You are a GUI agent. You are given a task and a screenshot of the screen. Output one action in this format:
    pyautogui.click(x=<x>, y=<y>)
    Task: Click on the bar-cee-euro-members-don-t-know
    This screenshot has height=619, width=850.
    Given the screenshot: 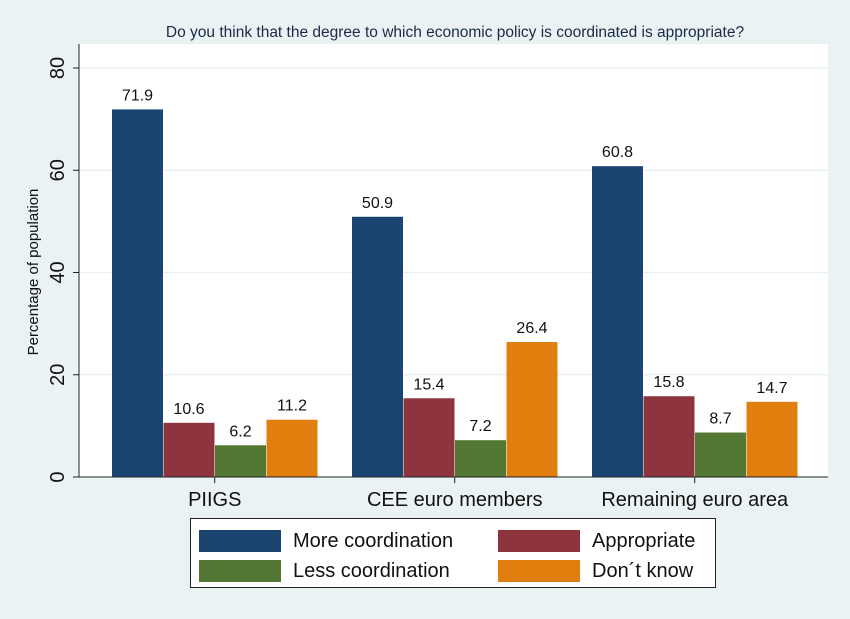 What is the action you would take?
    pyautogui.click(x=532, y=409)
    